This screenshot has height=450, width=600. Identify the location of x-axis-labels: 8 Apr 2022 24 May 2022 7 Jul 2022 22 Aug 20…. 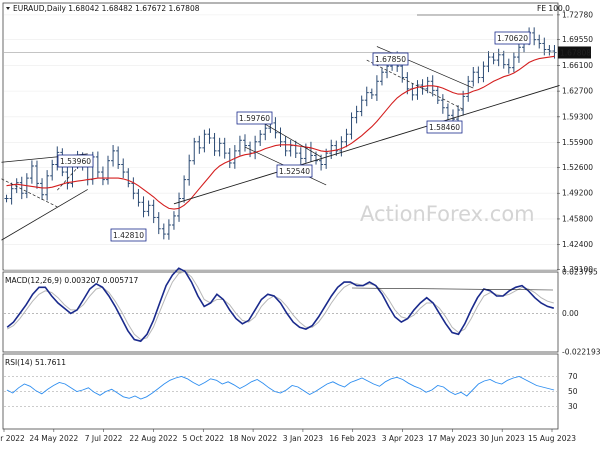
(288, 436).